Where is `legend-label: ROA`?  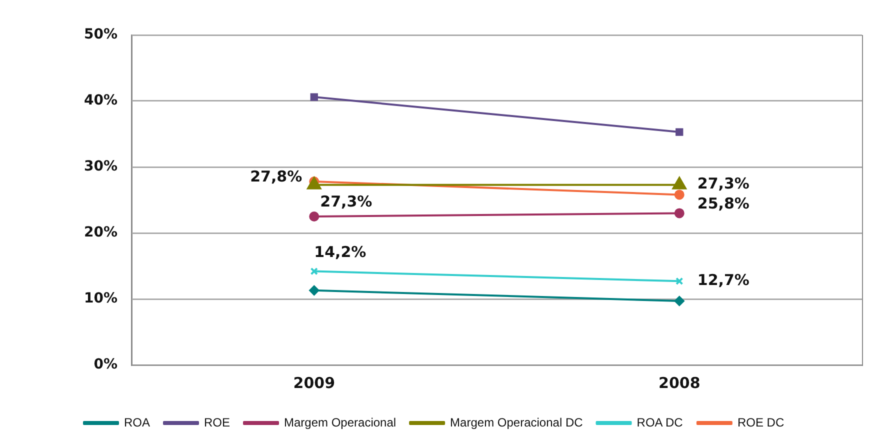
legend-label: ROA is located at coordinates (137, 422).